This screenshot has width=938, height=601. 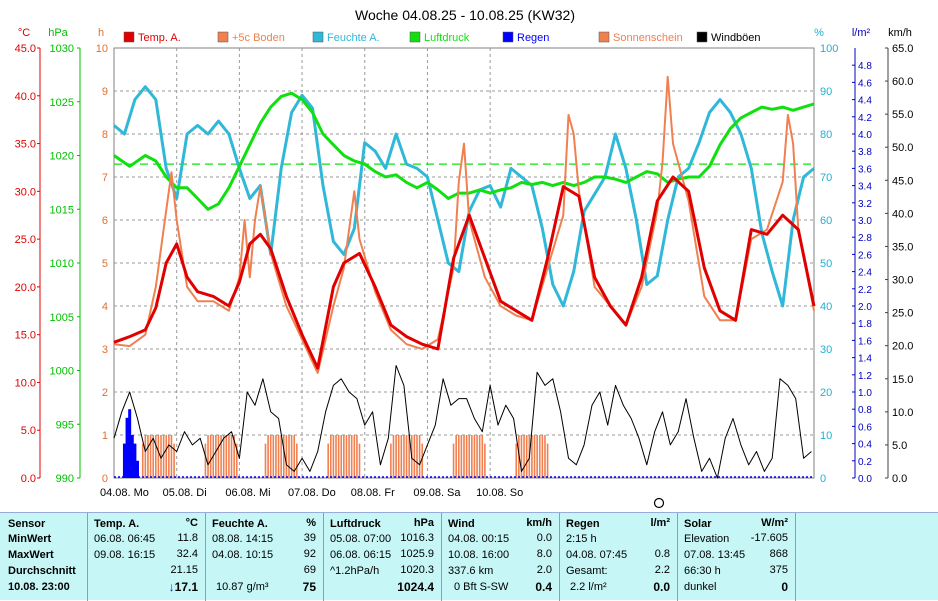 I want to click on temp-min: 11.8, so click(x=187, y=538).